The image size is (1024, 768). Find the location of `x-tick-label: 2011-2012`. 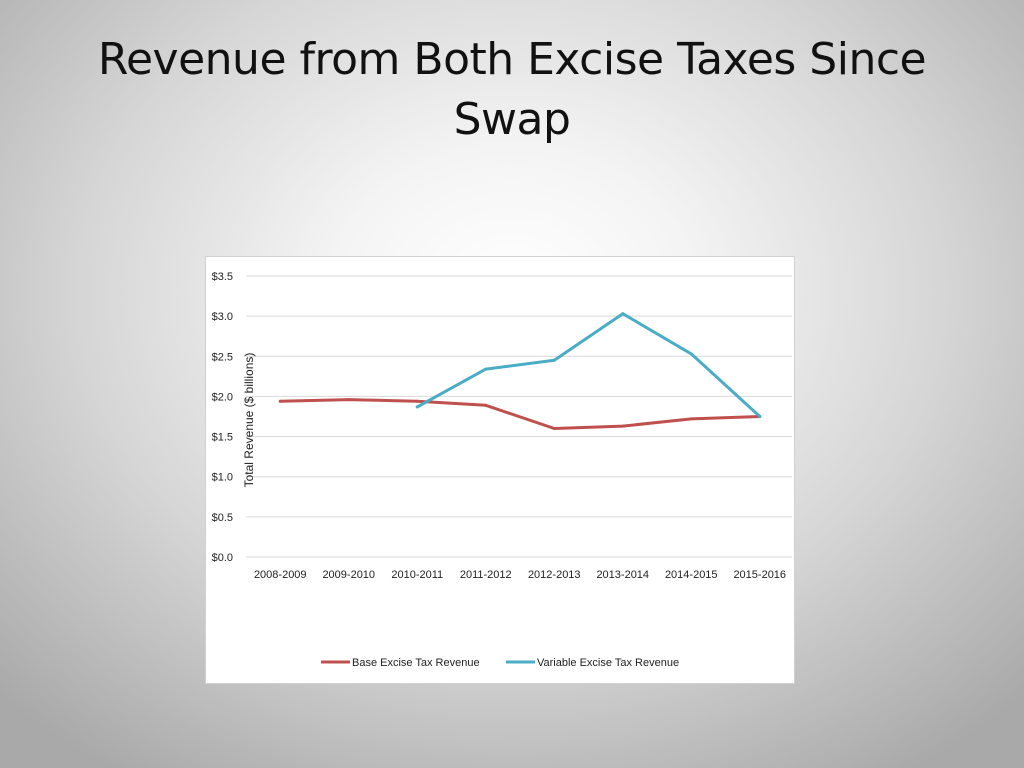

x-tick-label: 2011-2012 is located at coordinates (486, 575).